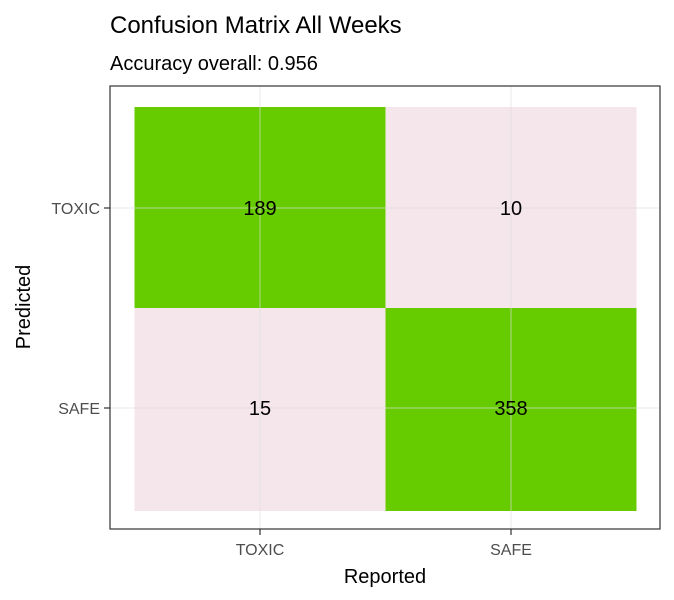 This screenshot has width=674, height=600. I want to click on y-tick-label-safe: SAFE, so click(79, 409).